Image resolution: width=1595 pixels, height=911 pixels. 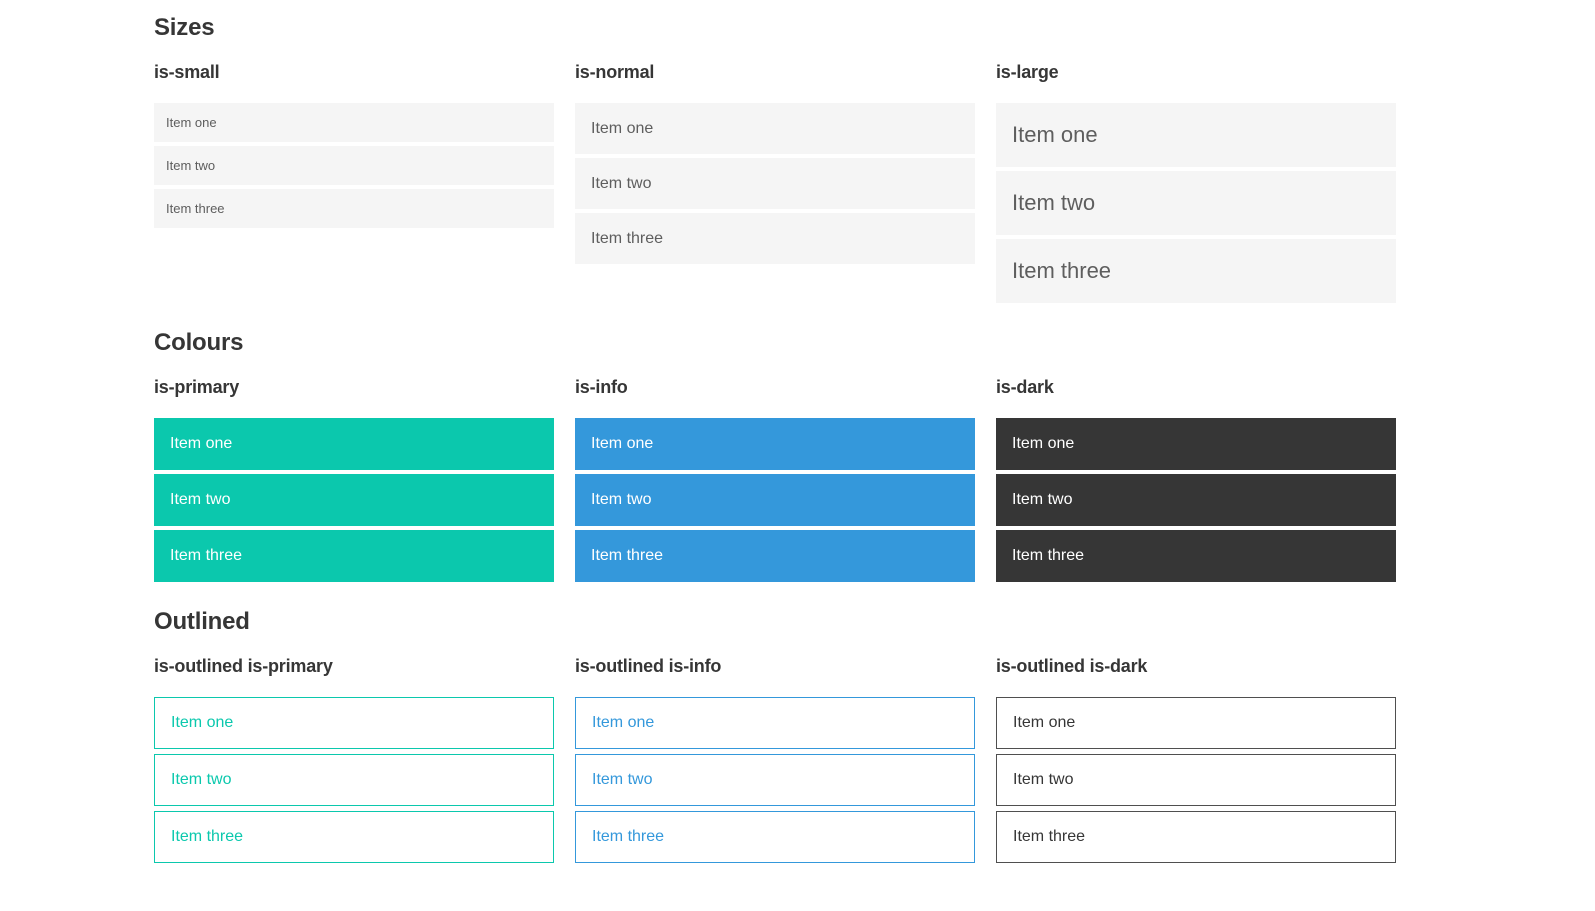 I want to click on group-dark: is-dark Item one Item two Item three, so click(x=1196, y=481).